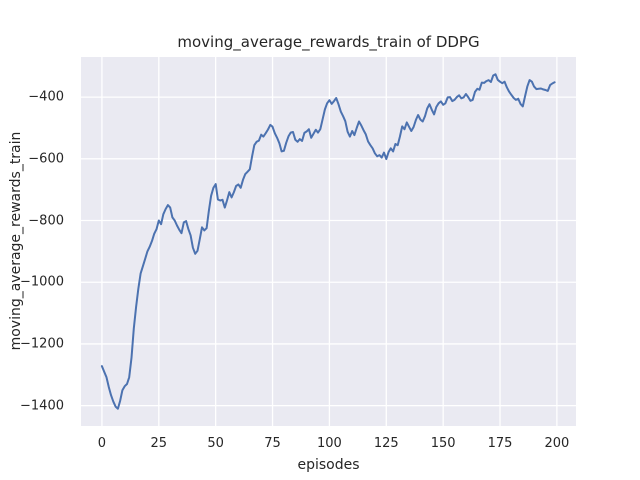 The width and height of the screenshot is (640, 480). I want to click on x-tick-label: 75, so click(272, 443).